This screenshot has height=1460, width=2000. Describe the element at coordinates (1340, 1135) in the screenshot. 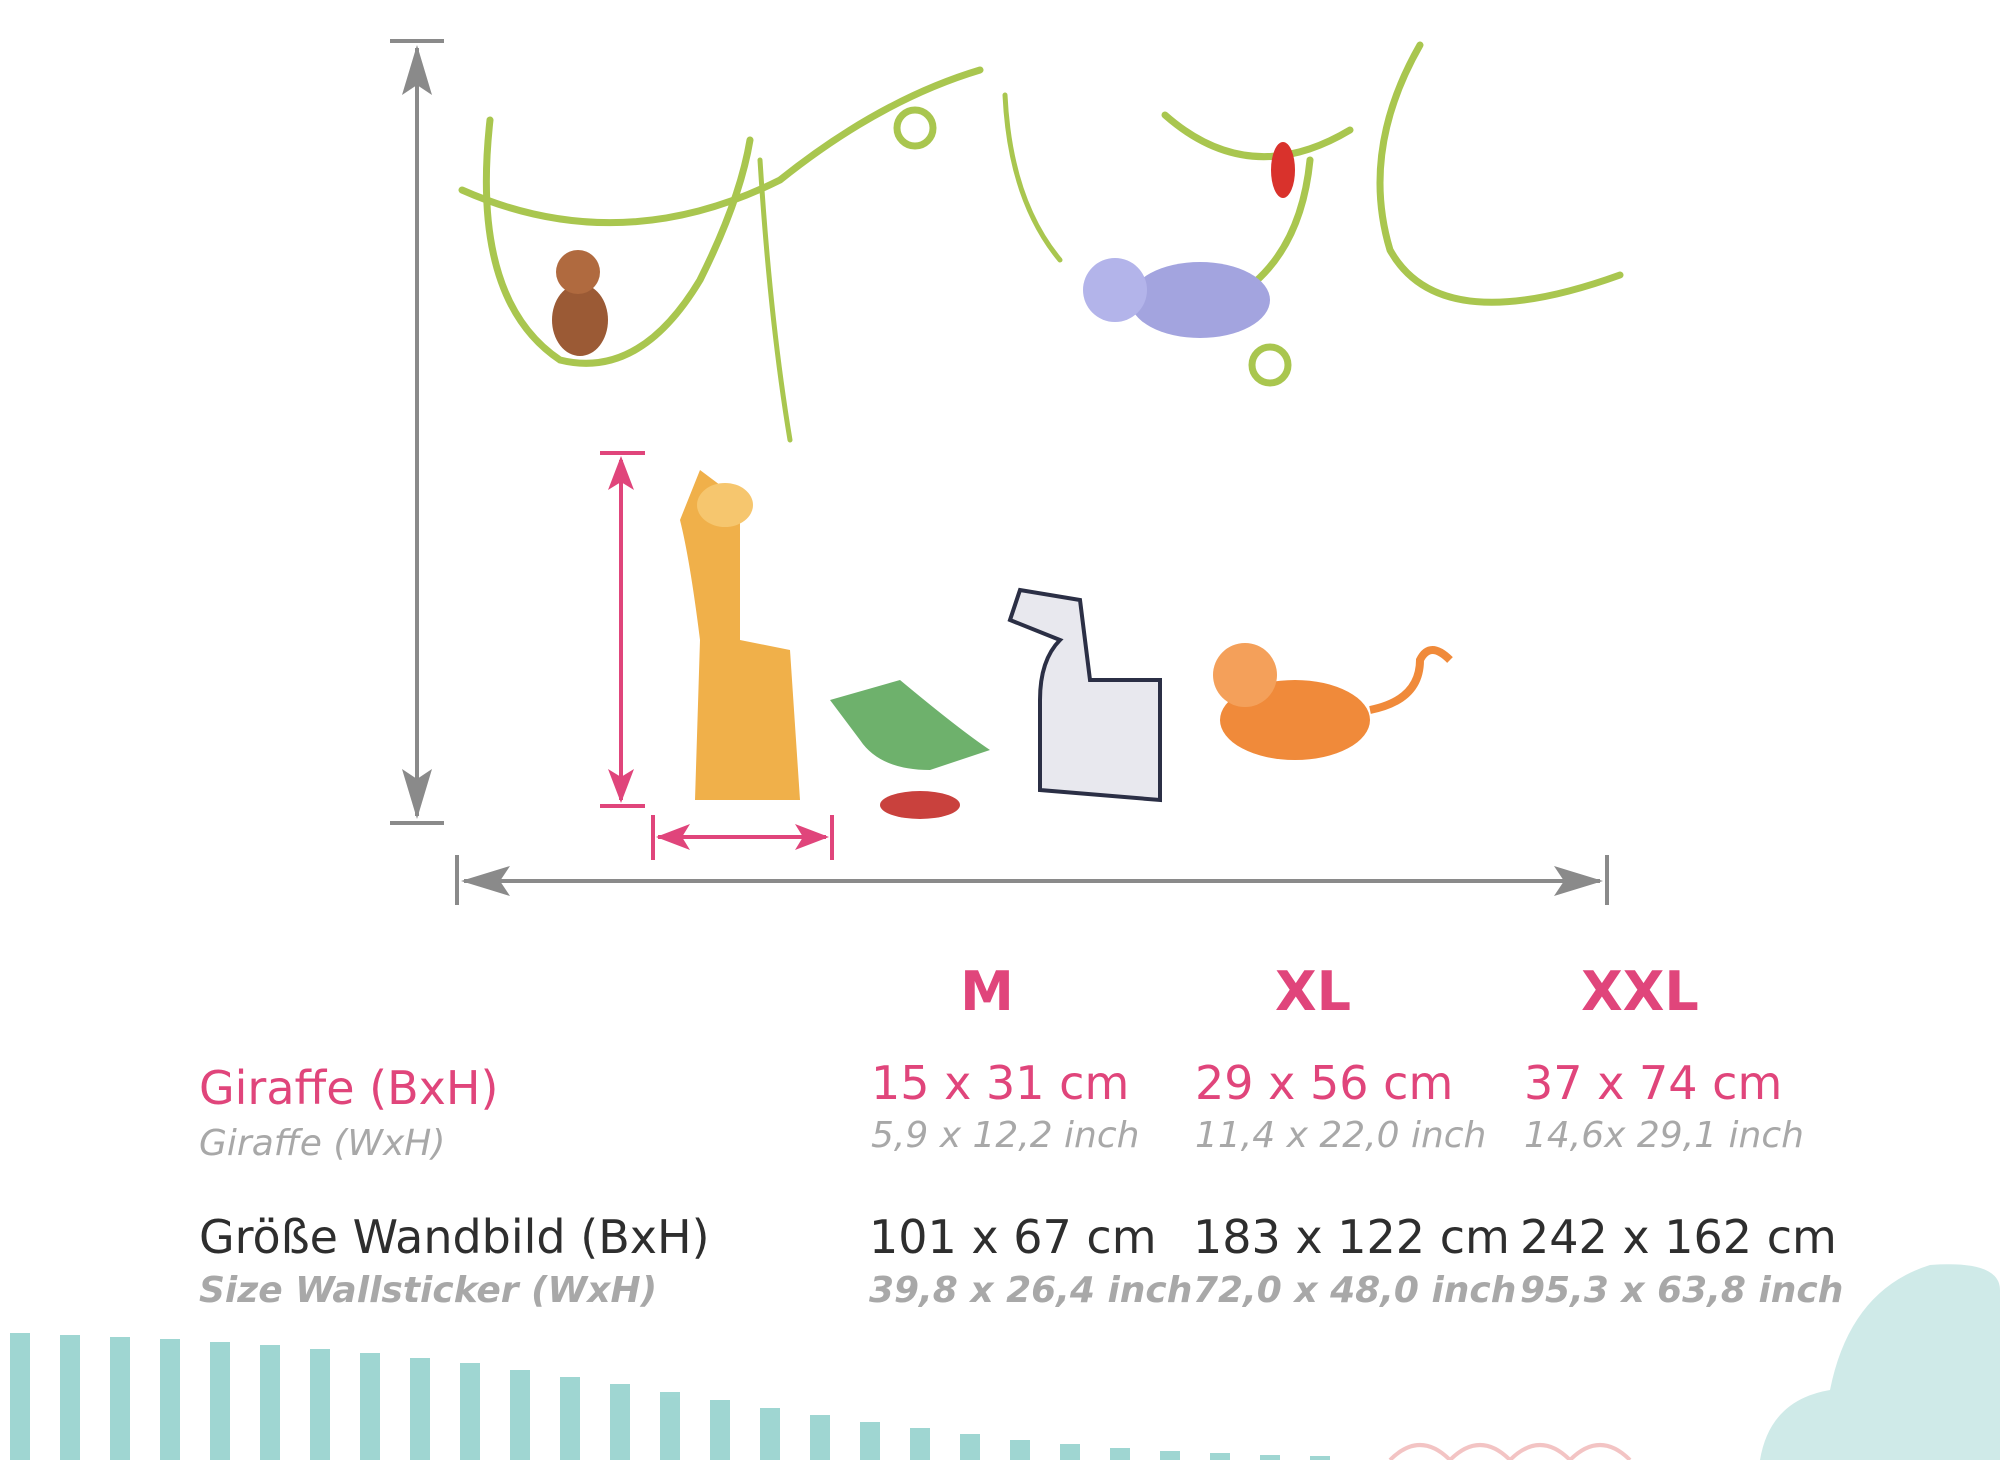

I see `size-inch: 11,4 x 22,0 inch` at that location.